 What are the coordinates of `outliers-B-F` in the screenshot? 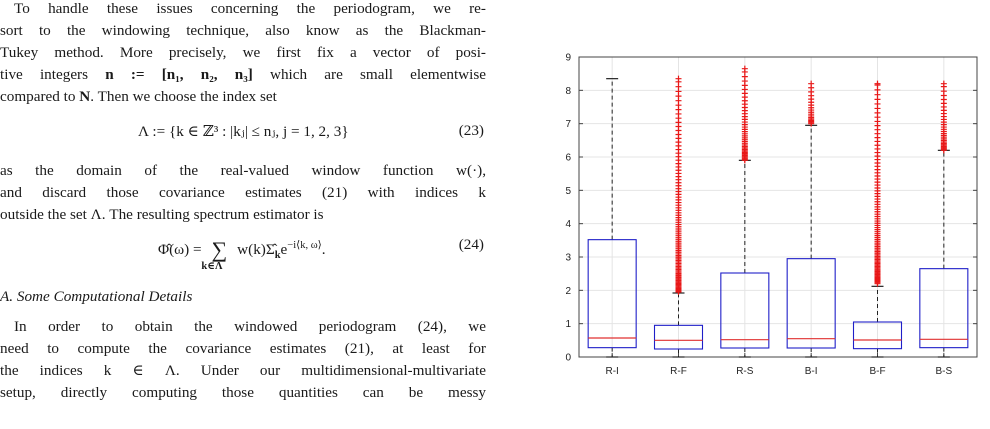 It's located at (877, 183).